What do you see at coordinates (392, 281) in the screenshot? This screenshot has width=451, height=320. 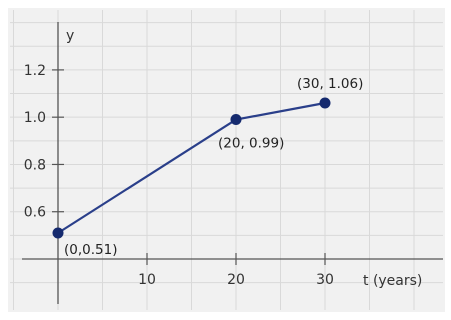 I see `x-axis-label: t (years)` at bounding box center [392, 281].